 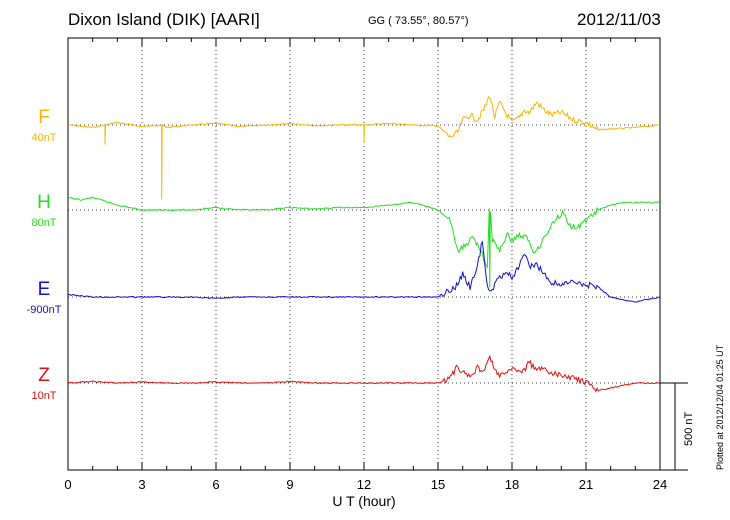 I want to click on x-tick-label: 6, so click(x=215, y=484).